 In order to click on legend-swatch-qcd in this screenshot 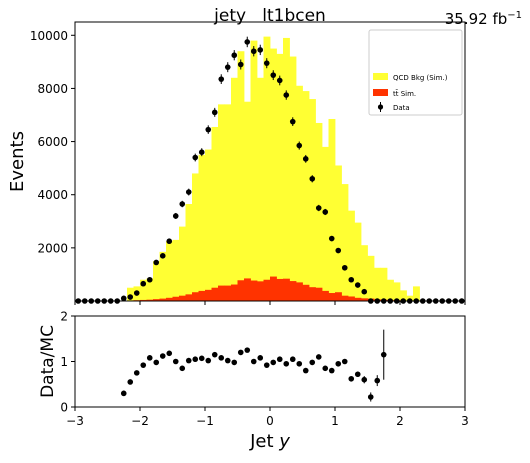, I will do `click(380, 76)`.